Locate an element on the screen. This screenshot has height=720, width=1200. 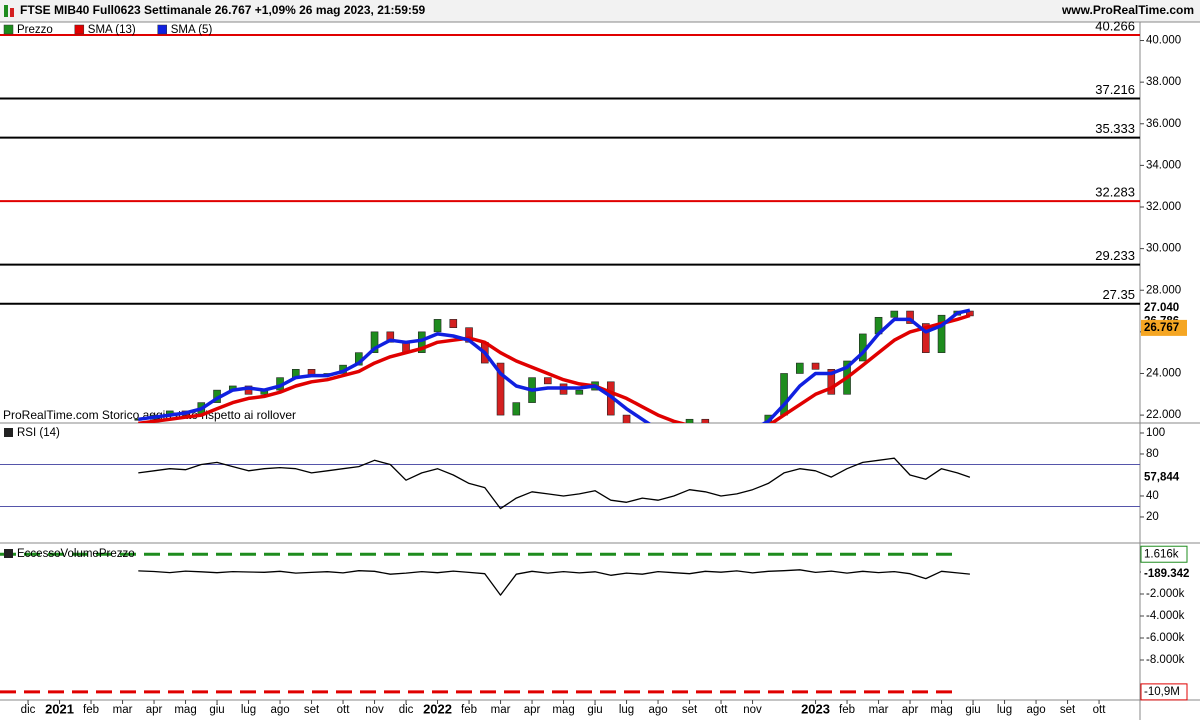
y-tick-label: -6.000k is located at coordinates (1165, 638).